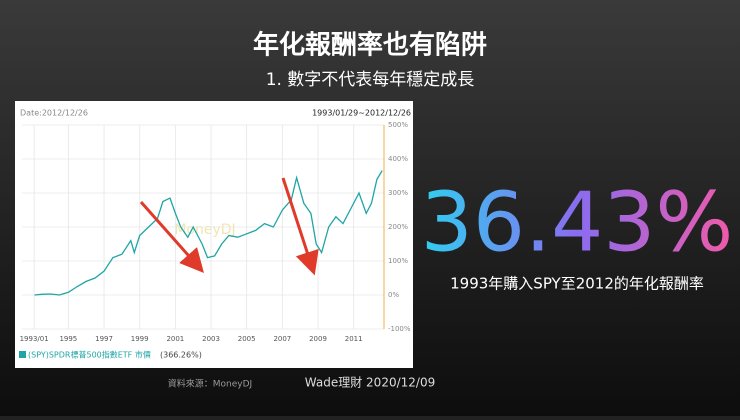  What do you see at coordinates (210, 384) in the screenshot?
I see `source: 資料來源：MoneyDJ` at bounding box center [210, 384].